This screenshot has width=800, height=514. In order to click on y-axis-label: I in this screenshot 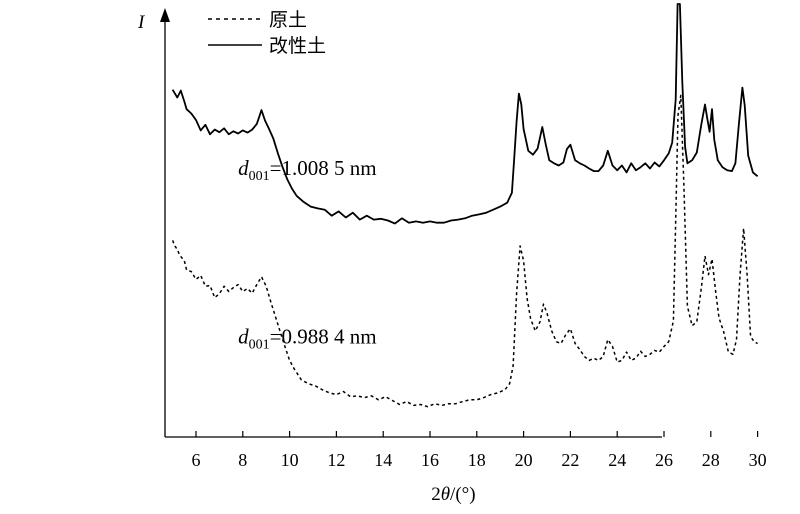, I will do `click(141, 22)`.